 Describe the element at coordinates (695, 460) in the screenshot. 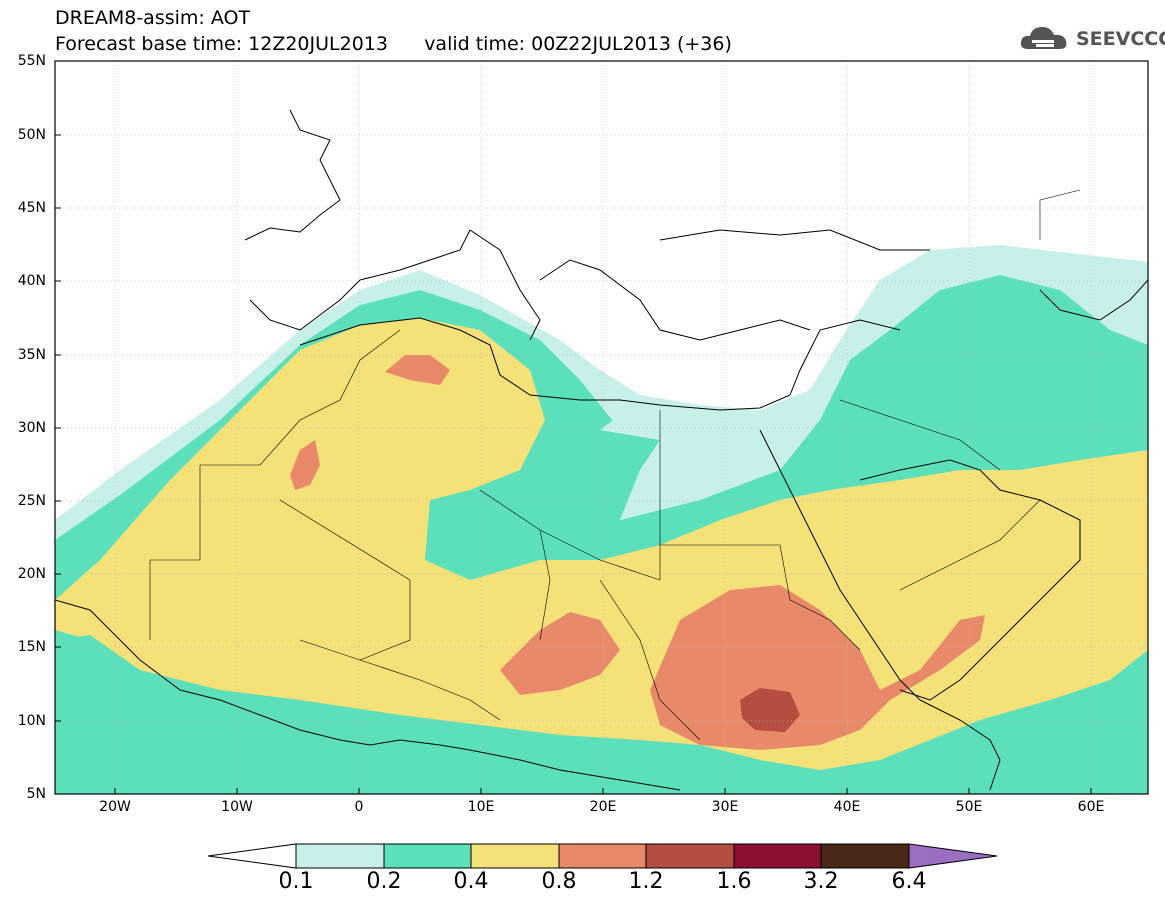

I see `aot-patch-egypt` at that location.